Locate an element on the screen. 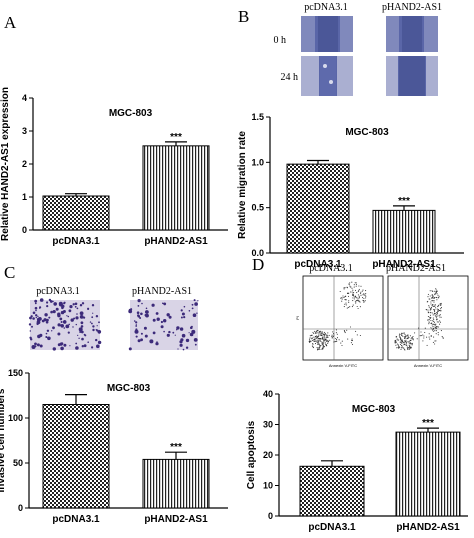 The image size is (474, 538). y-axis-label: Cell apoptosis is located at coordinates (251, 454).